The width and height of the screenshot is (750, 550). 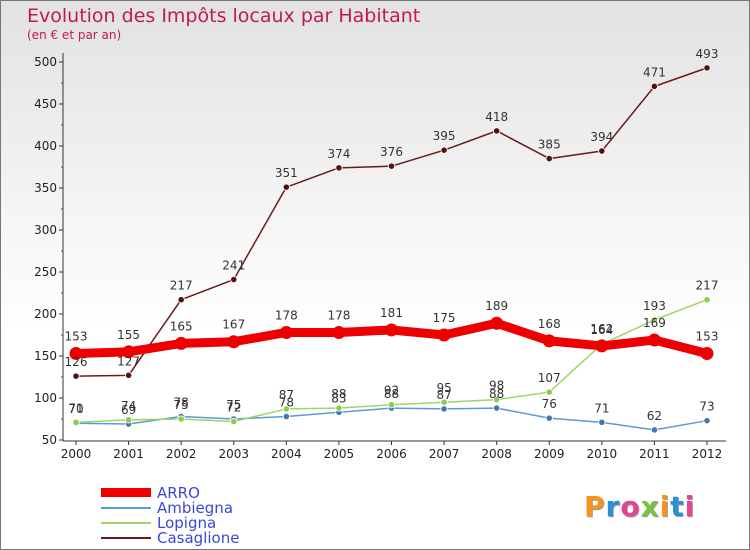 What do you see at coordinates (338, 394) in the screenshot?
I see `data-label-lopigna: 88` at bounding box center [338, 394].